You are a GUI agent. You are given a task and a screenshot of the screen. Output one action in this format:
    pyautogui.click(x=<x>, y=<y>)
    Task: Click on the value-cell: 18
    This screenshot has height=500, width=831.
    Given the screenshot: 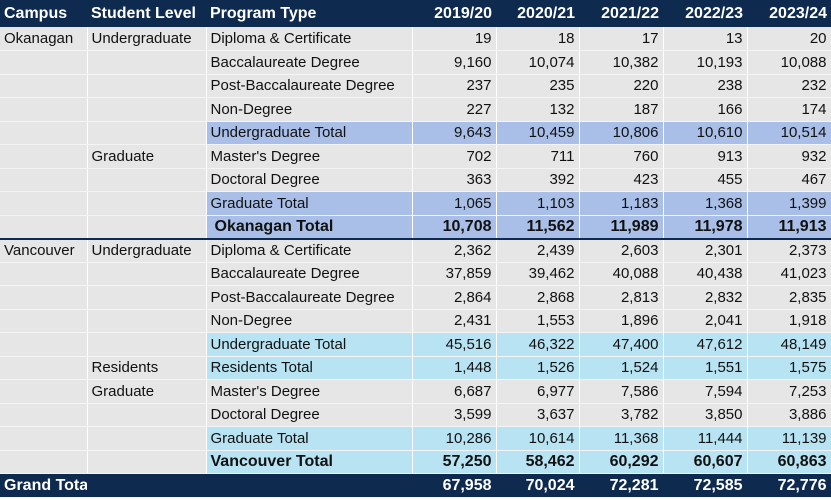 What is the action you would take?
    pyautogui.click(x=538, y=39)
    